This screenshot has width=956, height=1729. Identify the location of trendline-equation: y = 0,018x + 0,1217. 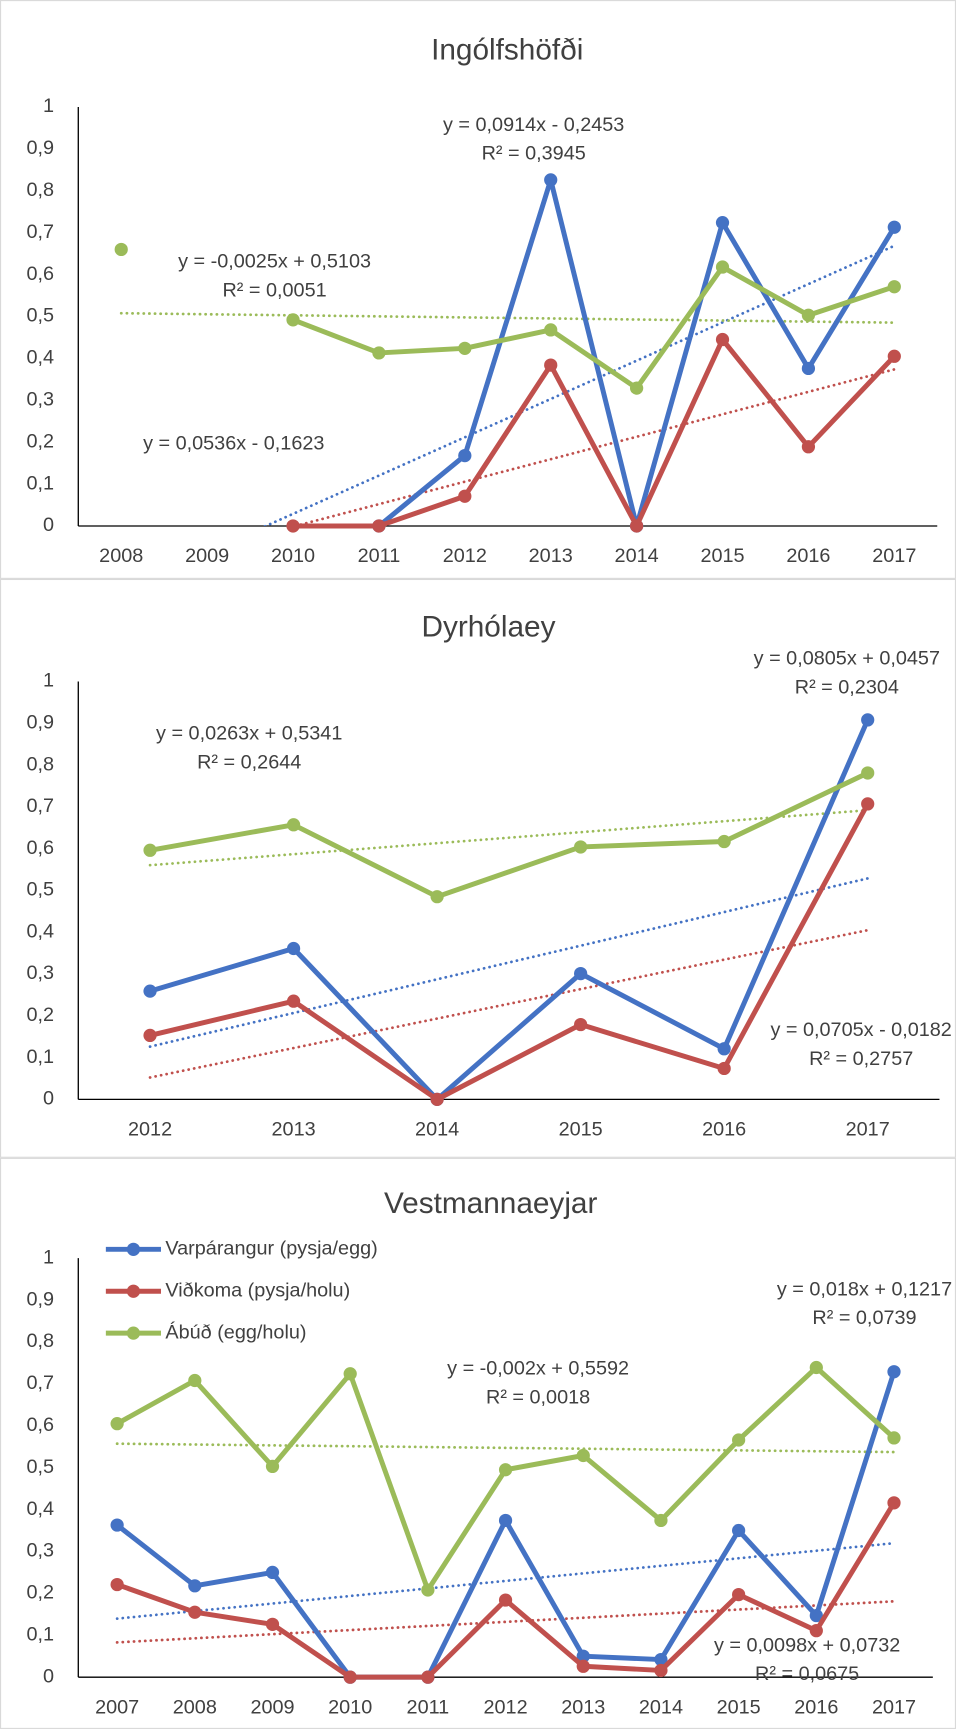
(864, 1289).